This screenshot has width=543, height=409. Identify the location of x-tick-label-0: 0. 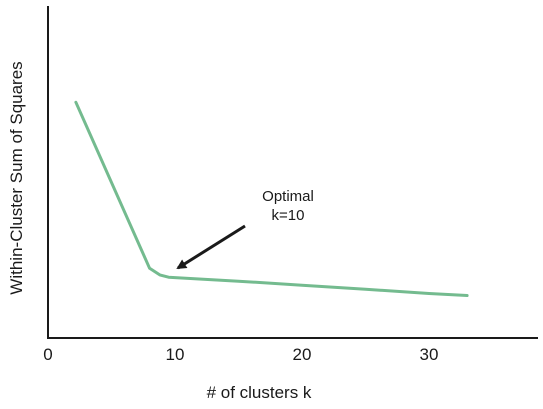
(47, 354).